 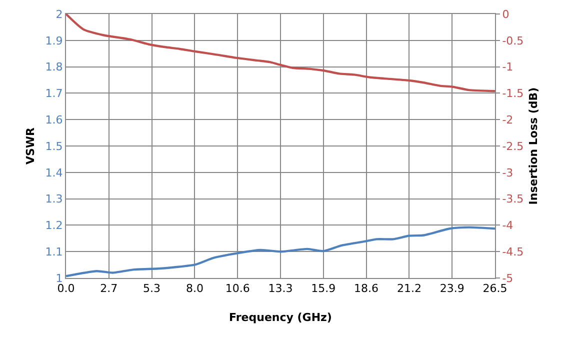 I want to click on y2-tick-label: -0.5, so click(x=513, y=41).